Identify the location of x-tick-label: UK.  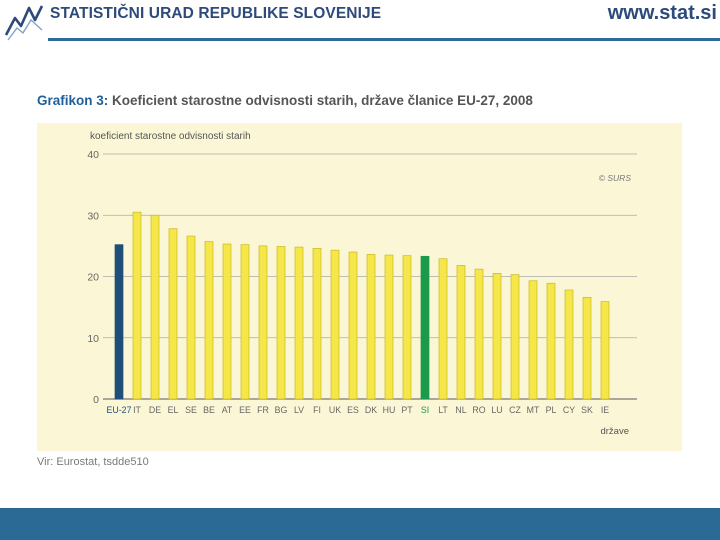
(335, 410).